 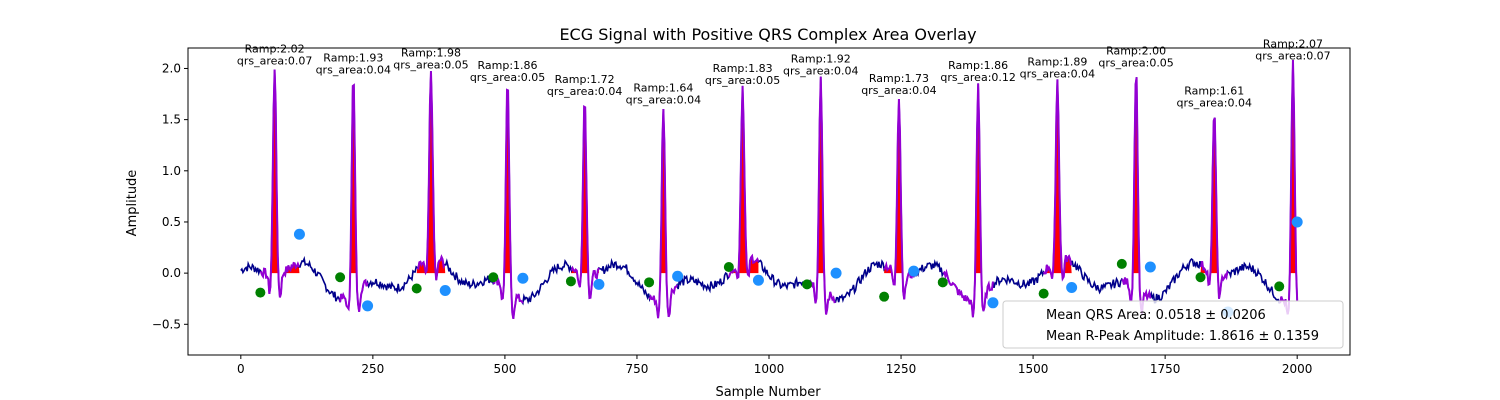 What do you see at coordinates (901, 369) in the screenshot?
I see `x-tick-label-6: 1250` at bounding box center [901, 369].